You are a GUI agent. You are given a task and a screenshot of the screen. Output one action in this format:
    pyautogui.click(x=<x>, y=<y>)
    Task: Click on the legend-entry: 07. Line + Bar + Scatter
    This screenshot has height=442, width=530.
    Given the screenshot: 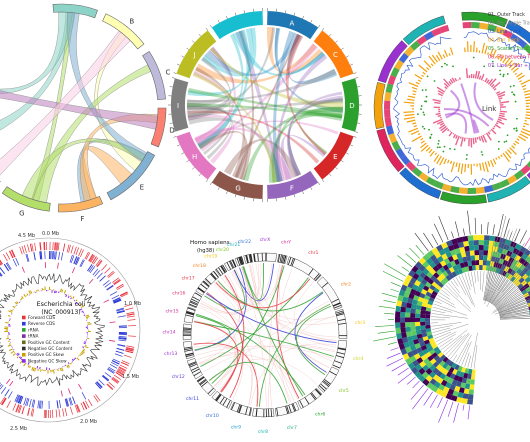 What is the action you would take?
    pyautogui.click(x=509, y=66)
    